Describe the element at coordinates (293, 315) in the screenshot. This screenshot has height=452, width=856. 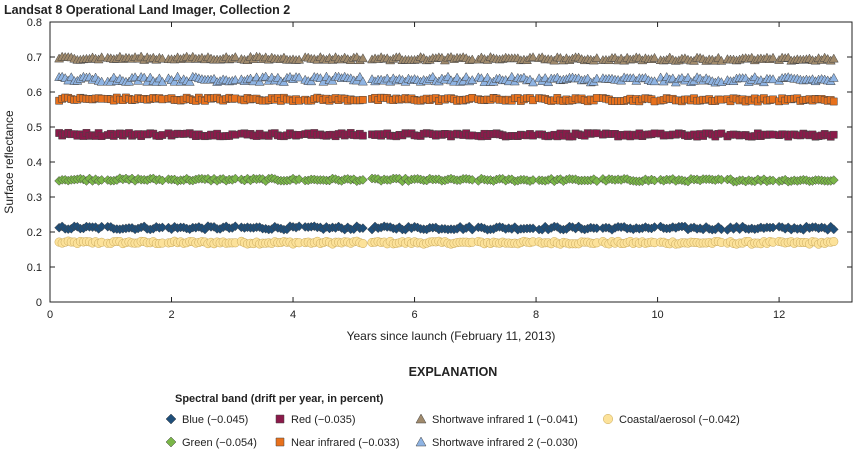
I see `x-tick-label: 4` at that location.